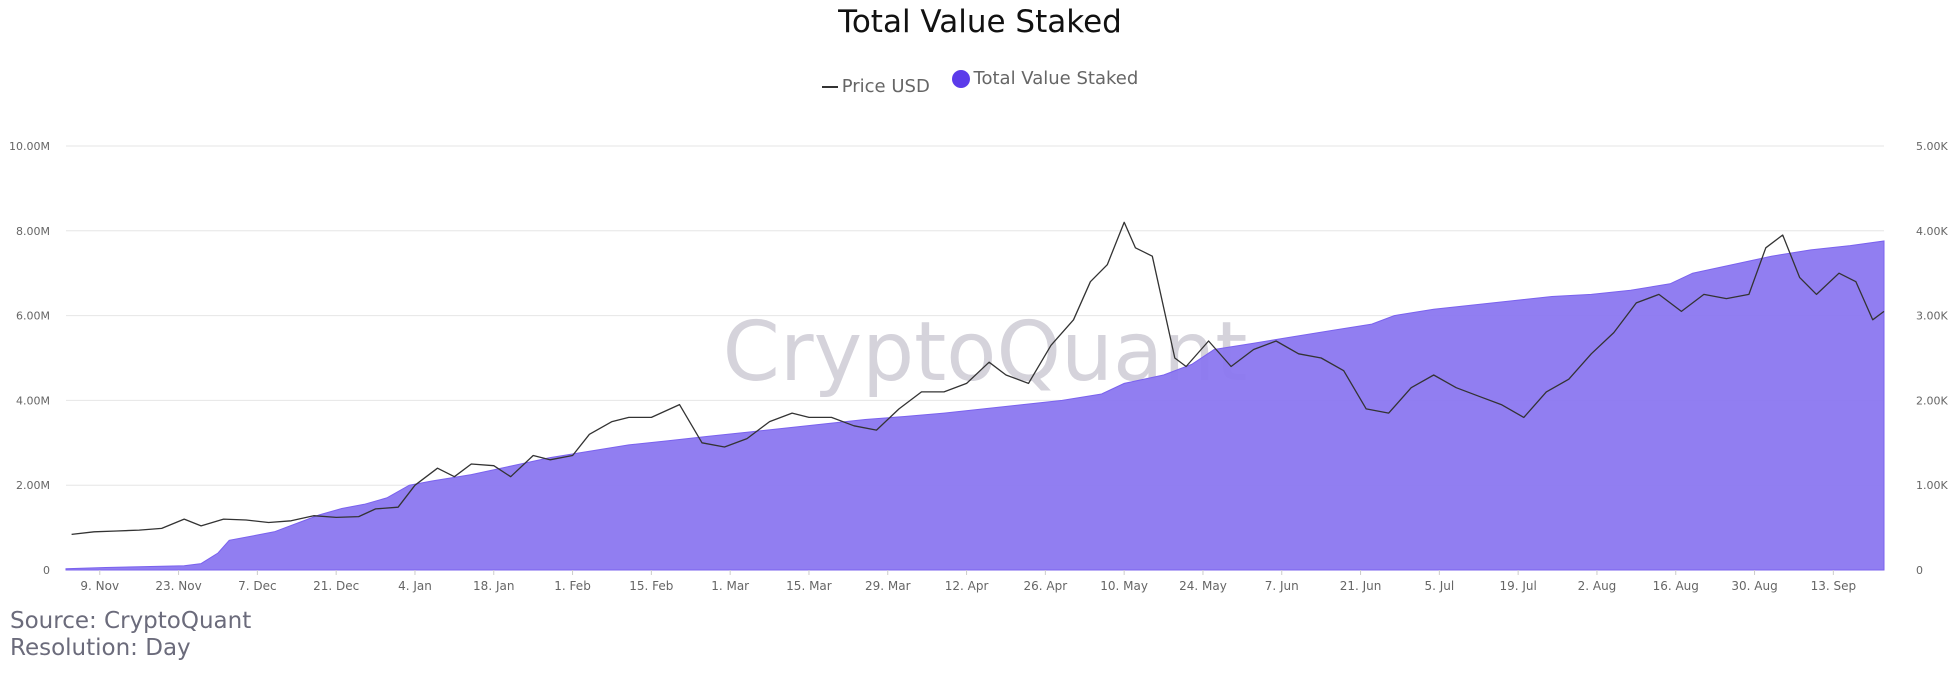 This screenshot has height=680, width=1960. What do you see at coordinates (493, 586) in the screenshot?
I see `x-tick-label: 18. Jan` at bounding box center [493, 586].